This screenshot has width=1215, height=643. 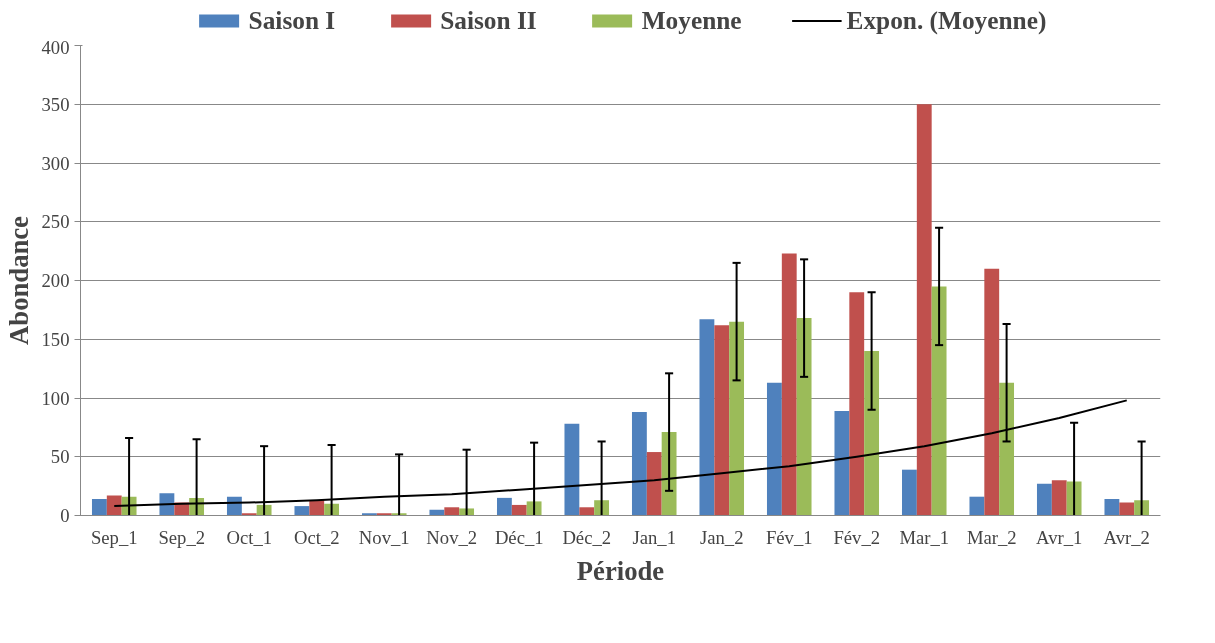 What do you see at coordinates (55, 163) in the screenshot?
I see `y-tick-label: 300` at bounding box center [55, 163].